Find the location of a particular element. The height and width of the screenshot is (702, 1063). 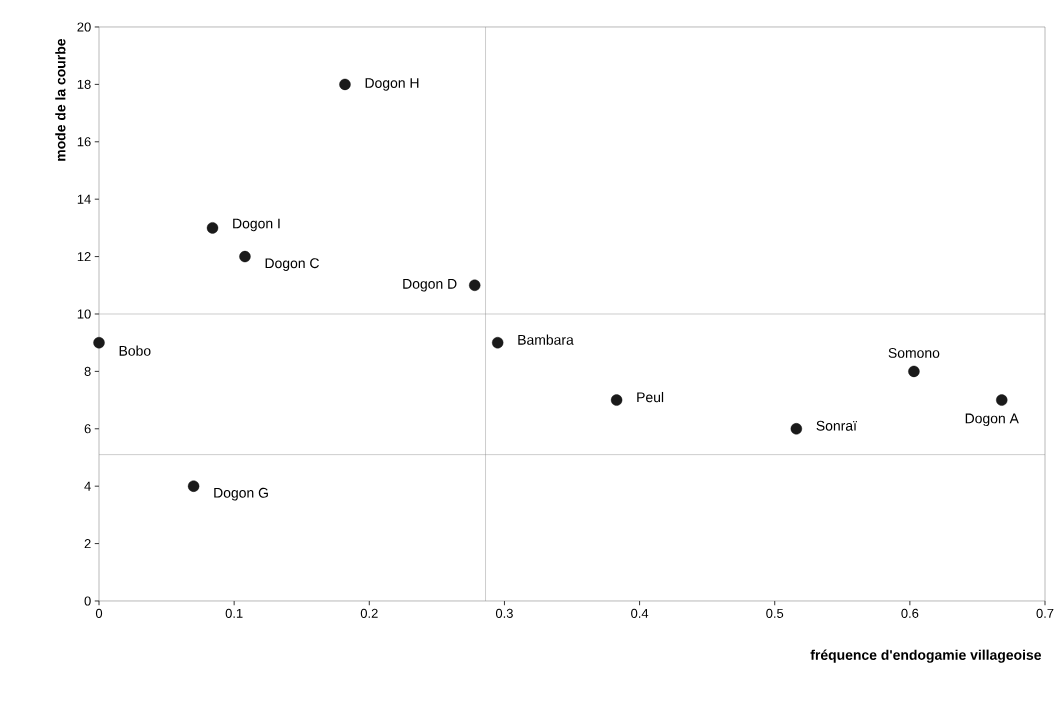

annotation: Sonraï is located at coordinates (836, 425).